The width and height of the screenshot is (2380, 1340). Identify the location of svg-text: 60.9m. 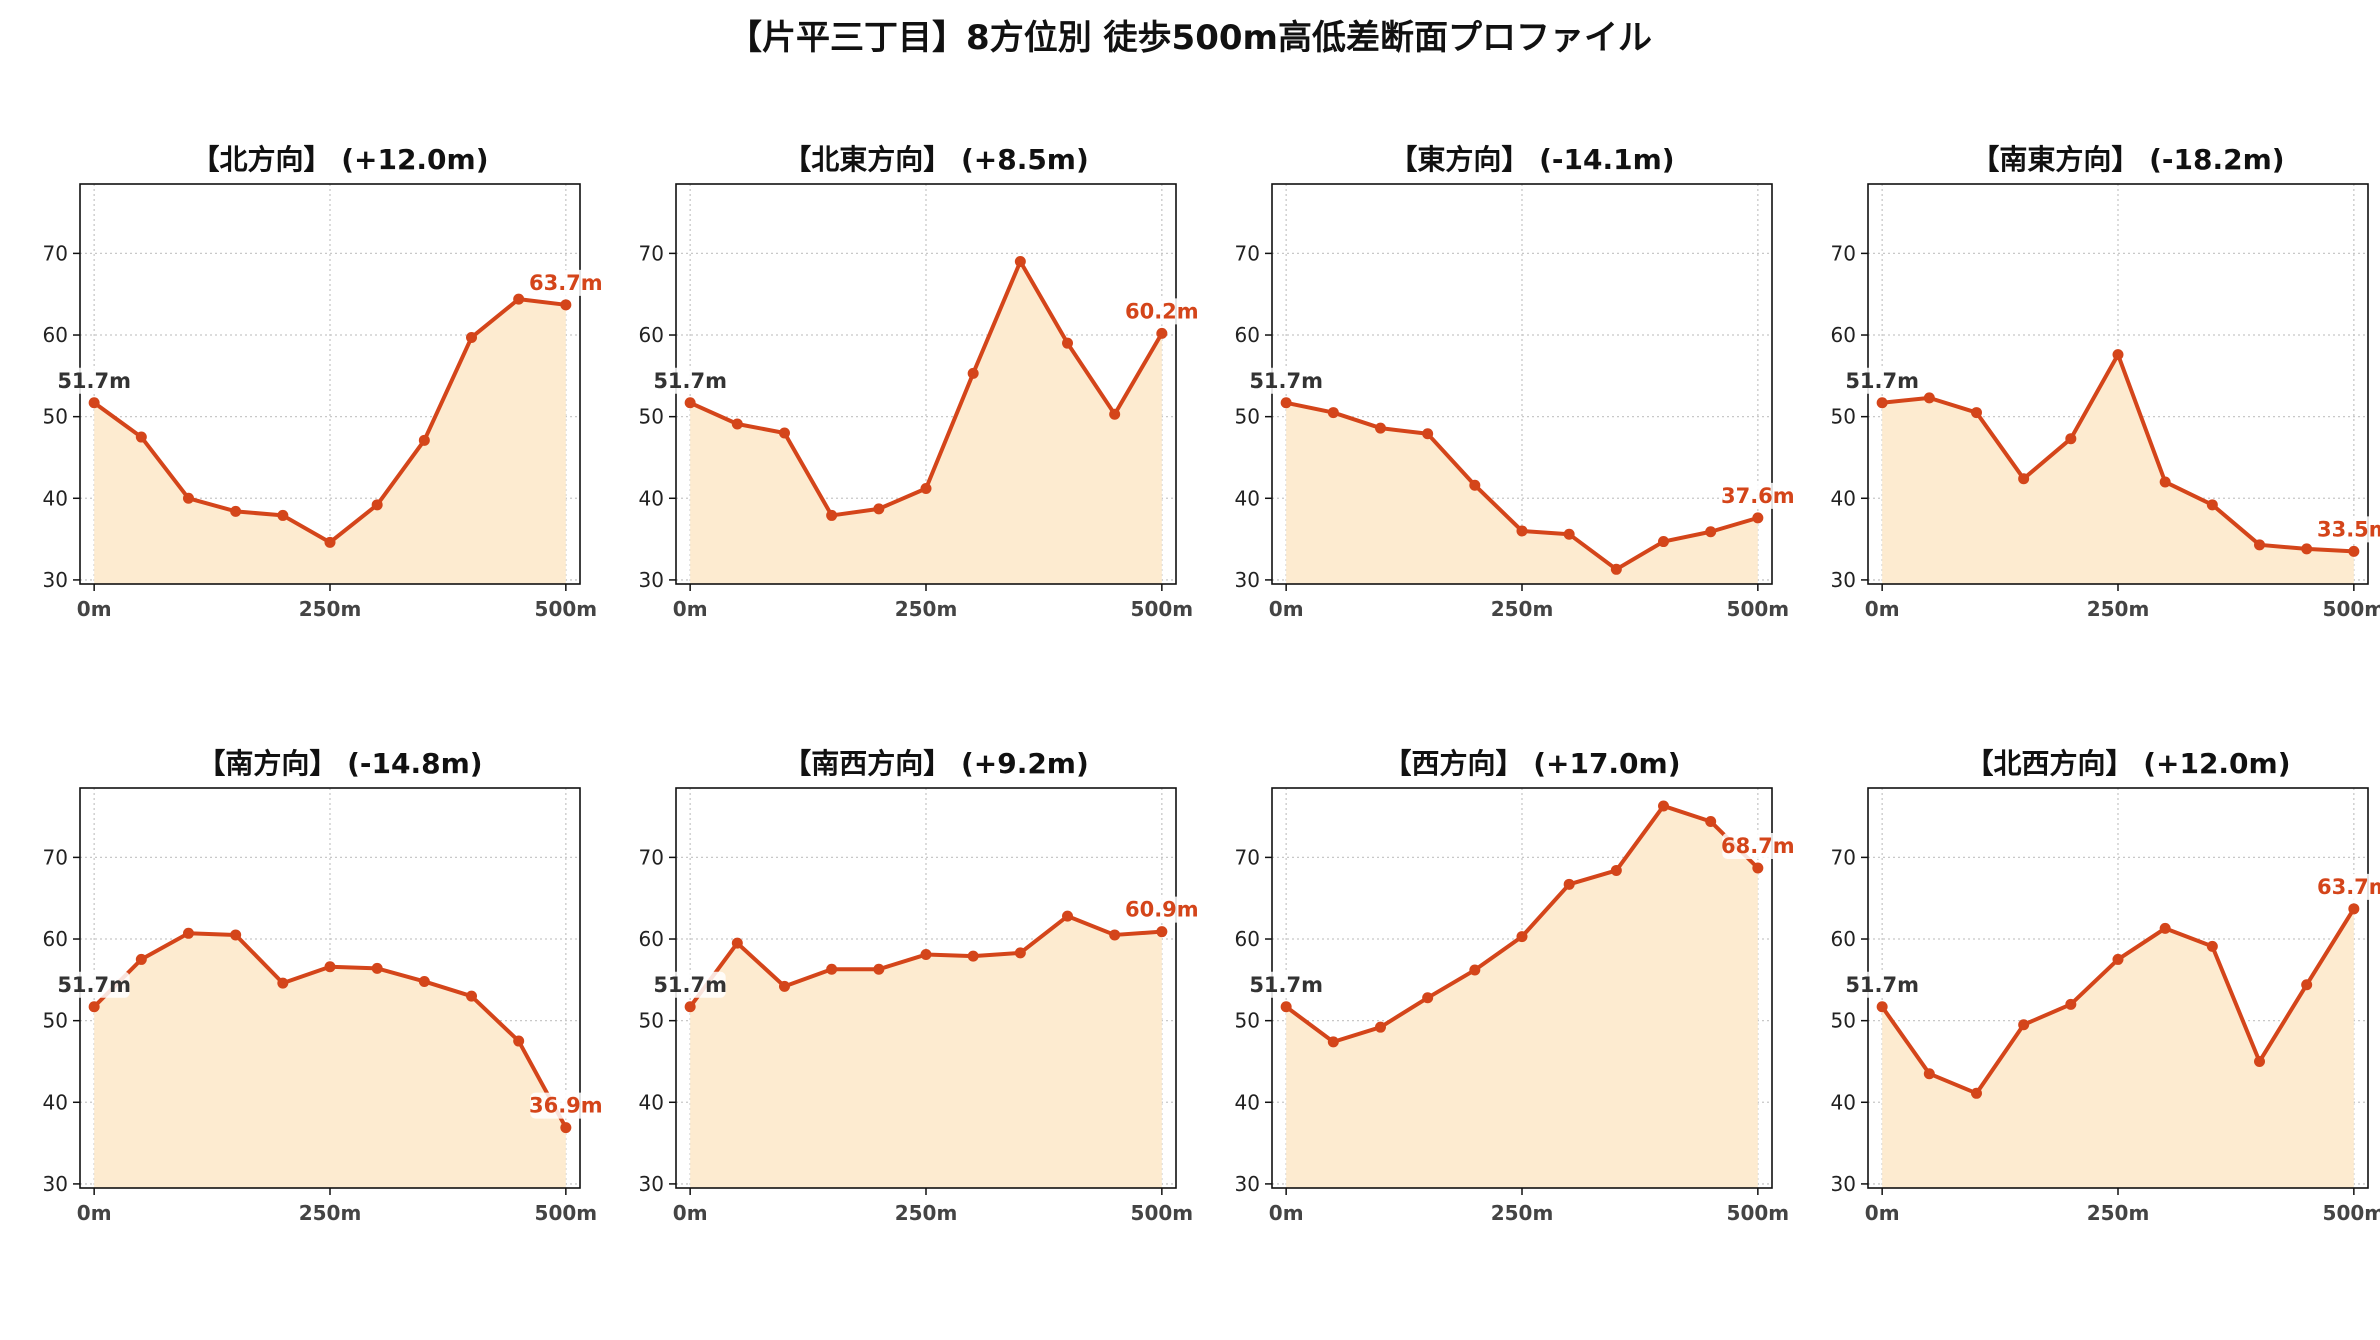
(1162, 910).